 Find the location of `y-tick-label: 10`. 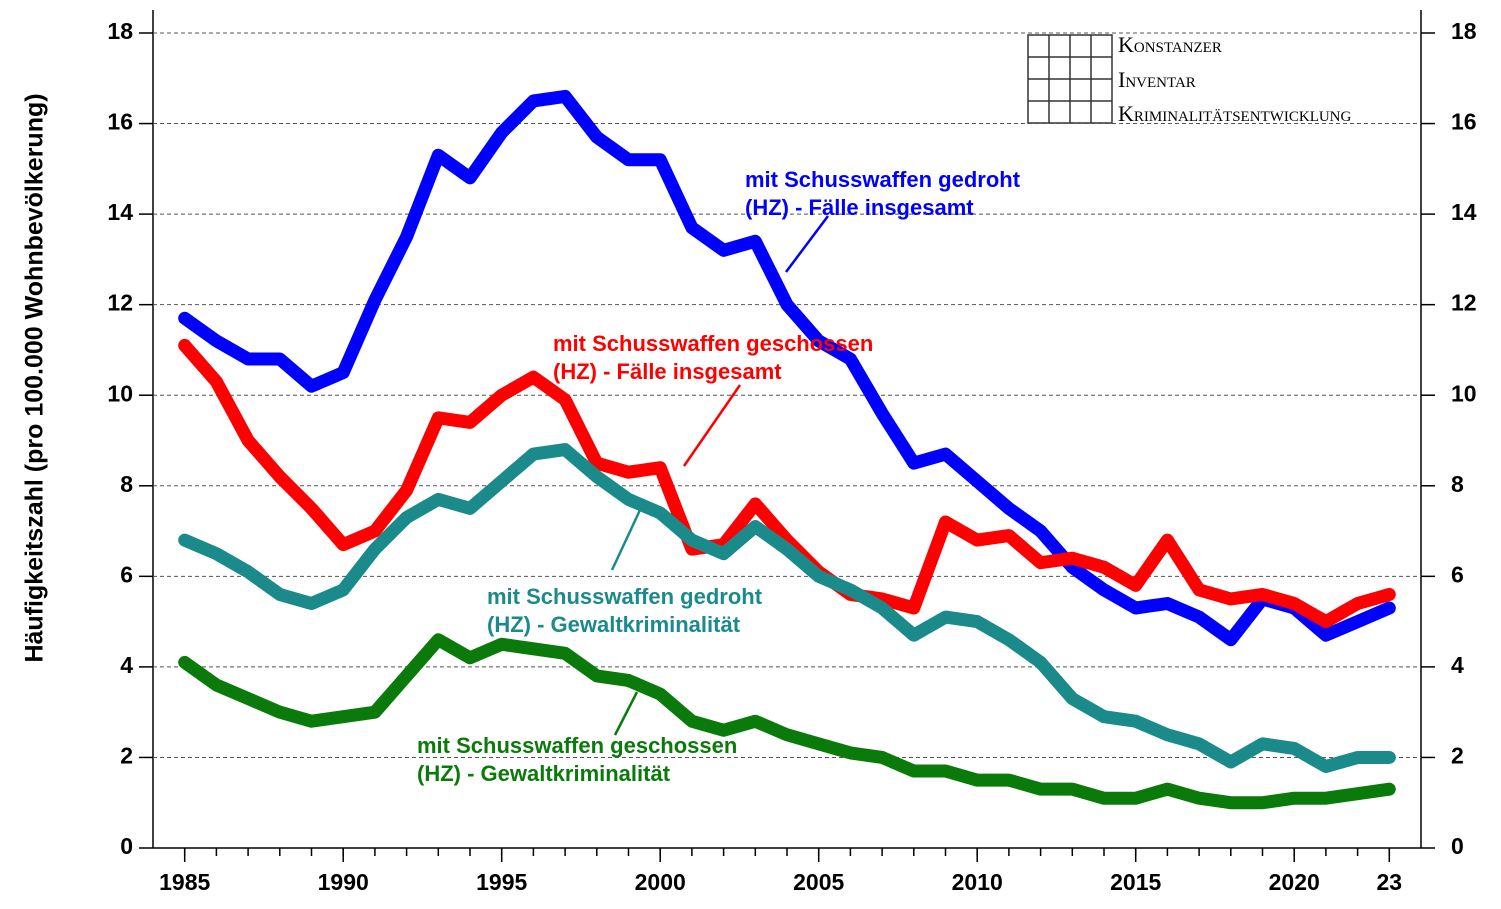

y-tick-label: 10 is located at coordinates (120, 393).